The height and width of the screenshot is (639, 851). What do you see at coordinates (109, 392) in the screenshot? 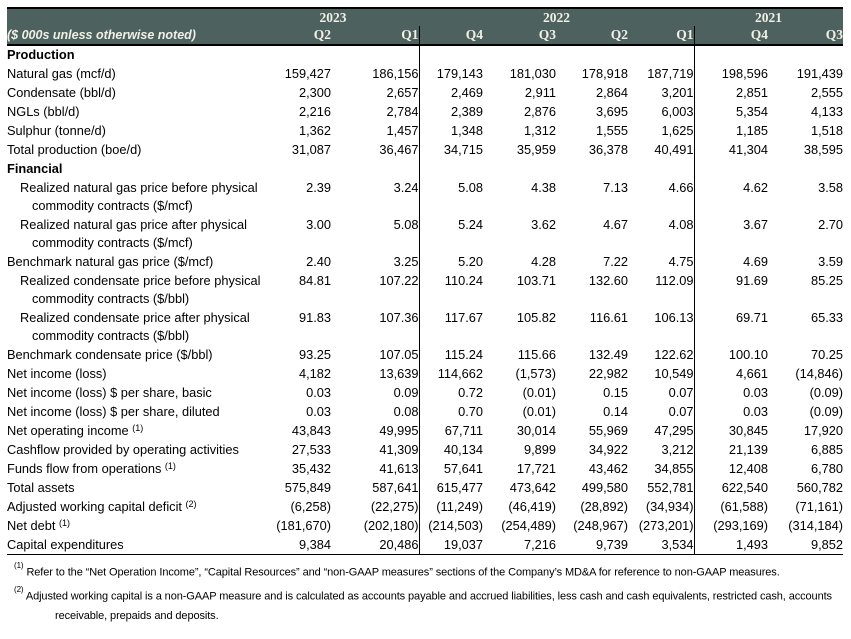
I see `row-label: Net income (loss) $ per share, basic` at bounding box center [109, 392].